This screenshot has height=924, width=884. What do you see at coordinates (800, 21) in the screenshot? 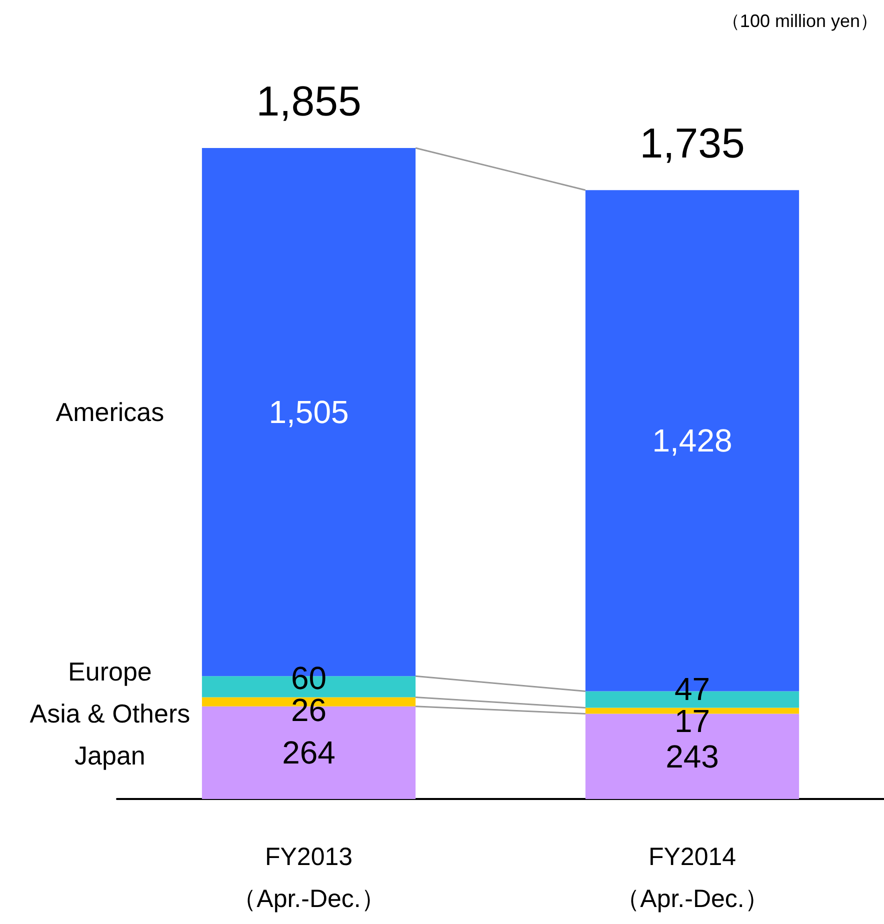
I see `text: （100 million yen）` at bounding box center [800, 21].